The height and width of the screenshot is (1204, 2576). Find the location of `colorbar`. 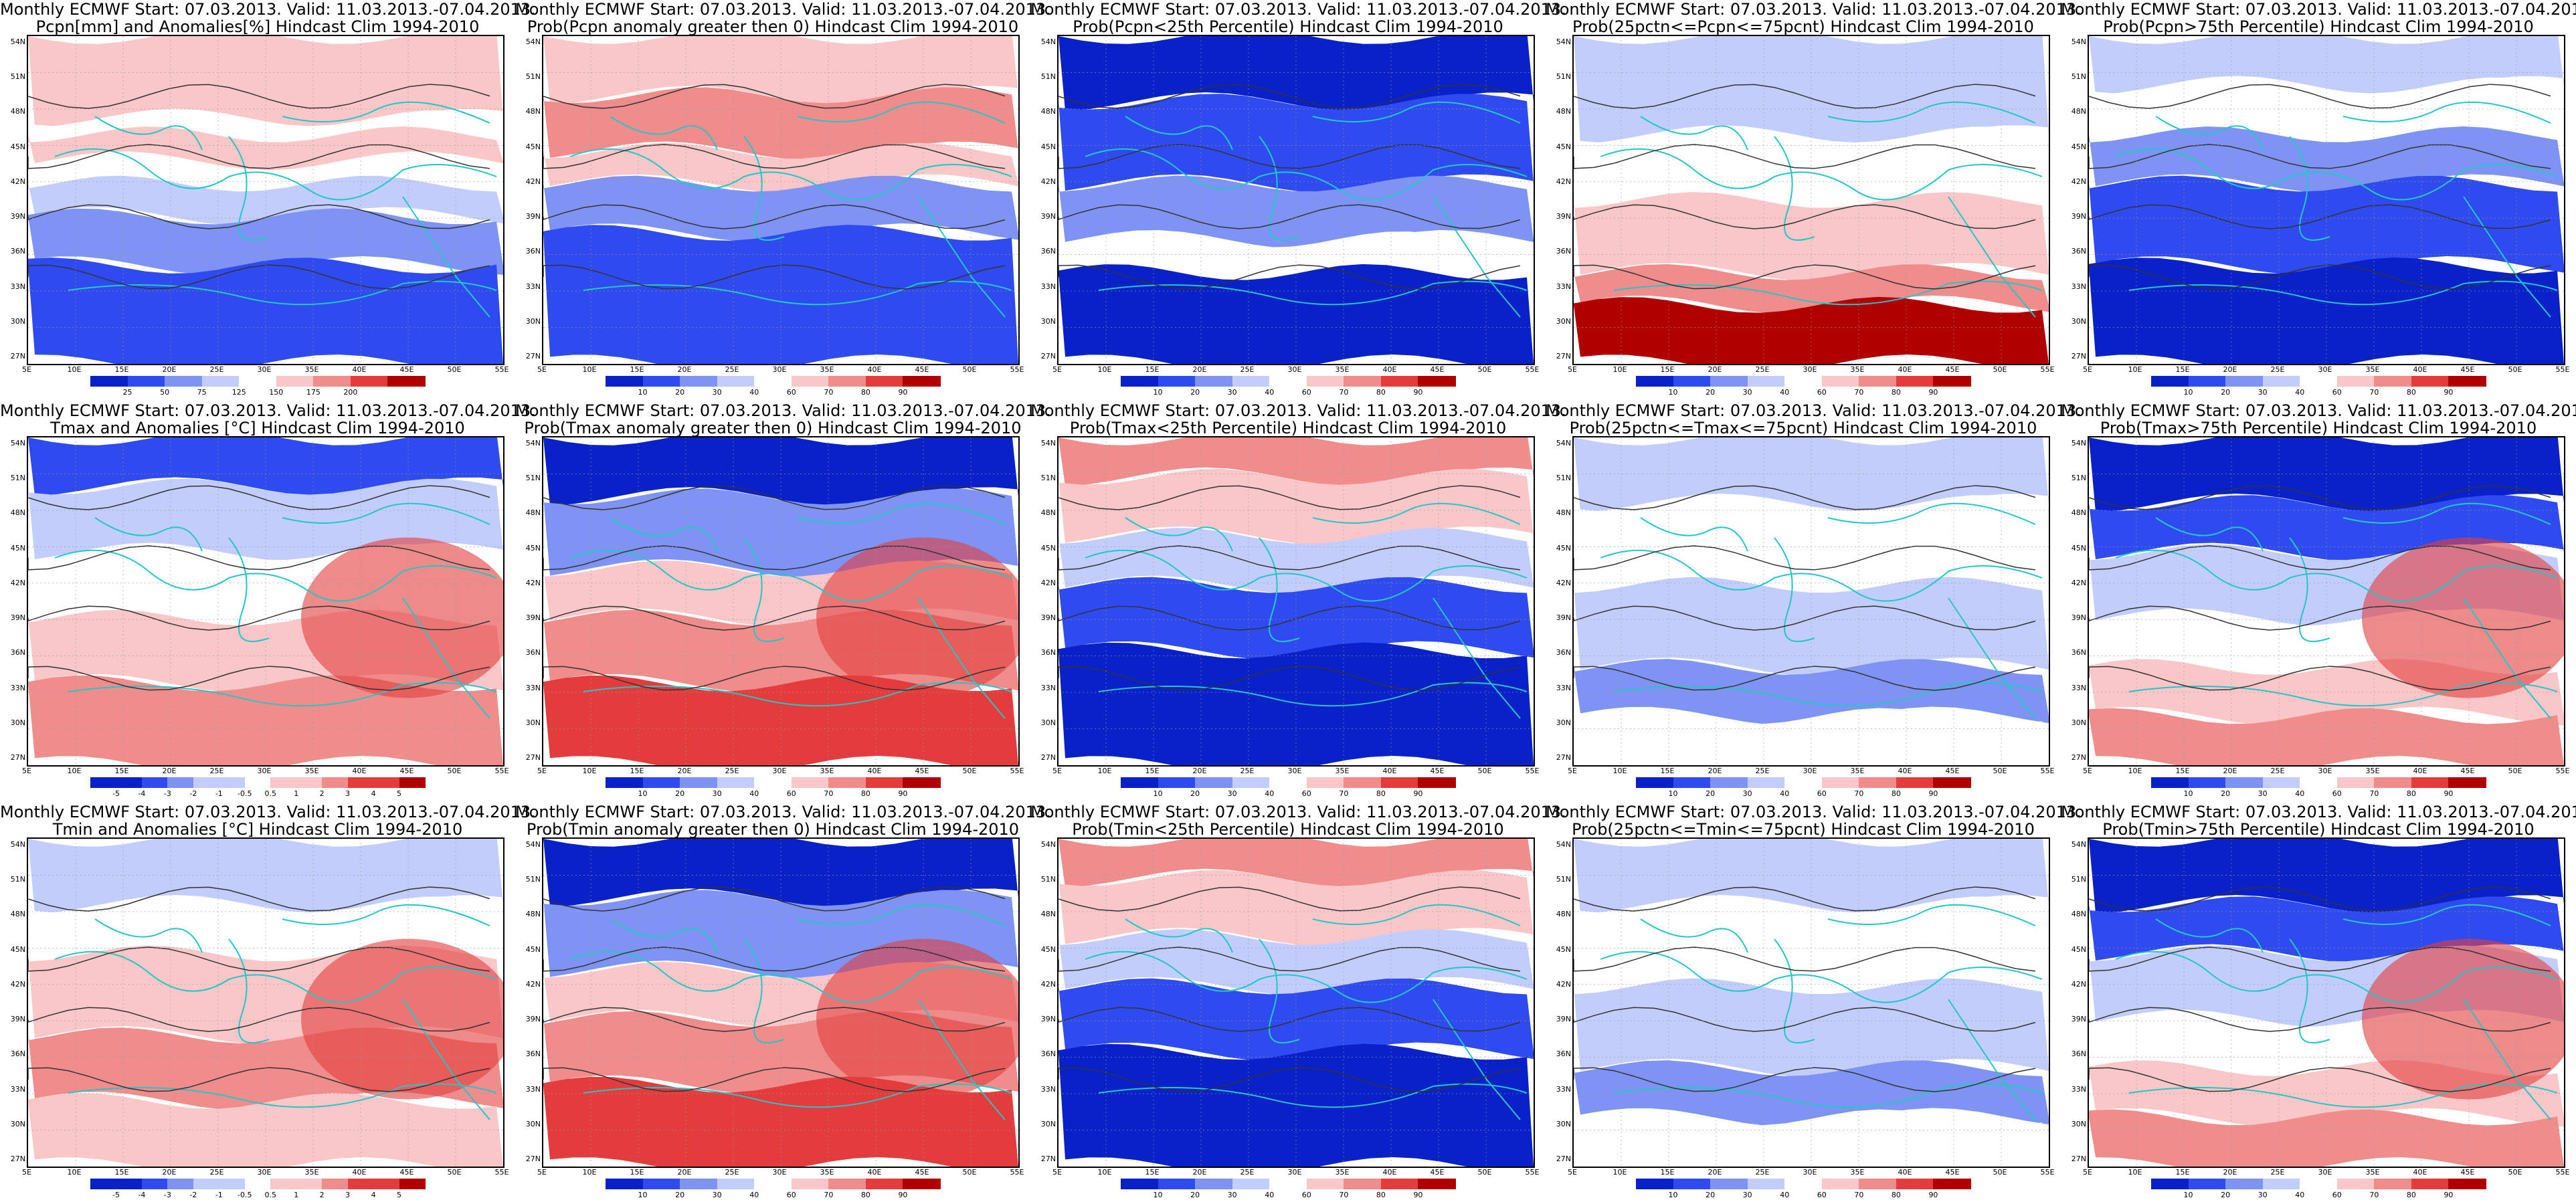

colorbar is located at coordinates (2318, 1184).